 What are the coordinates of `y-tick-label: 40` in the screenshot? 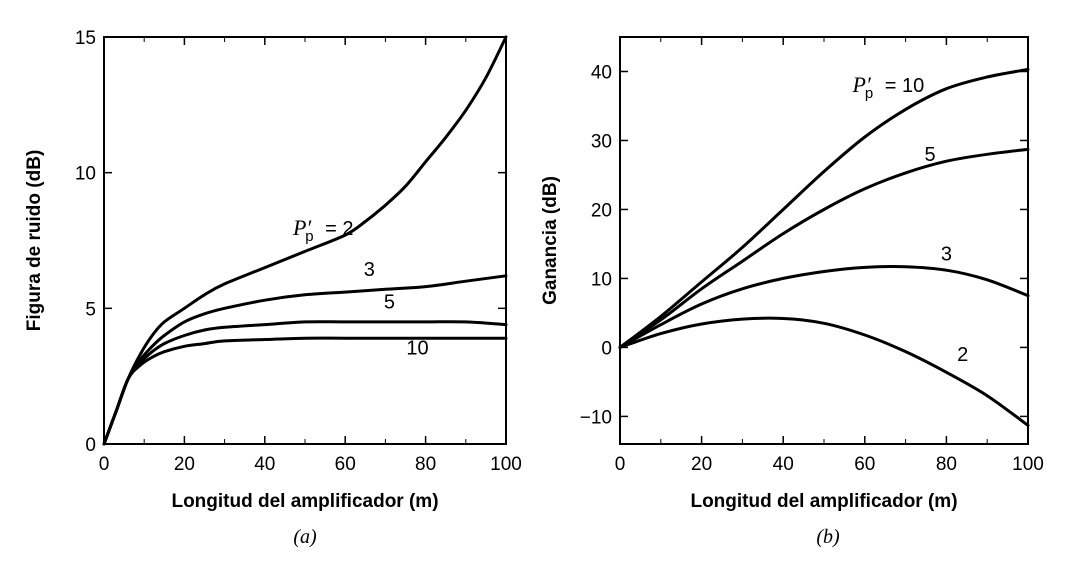 It's located at (601, 72).